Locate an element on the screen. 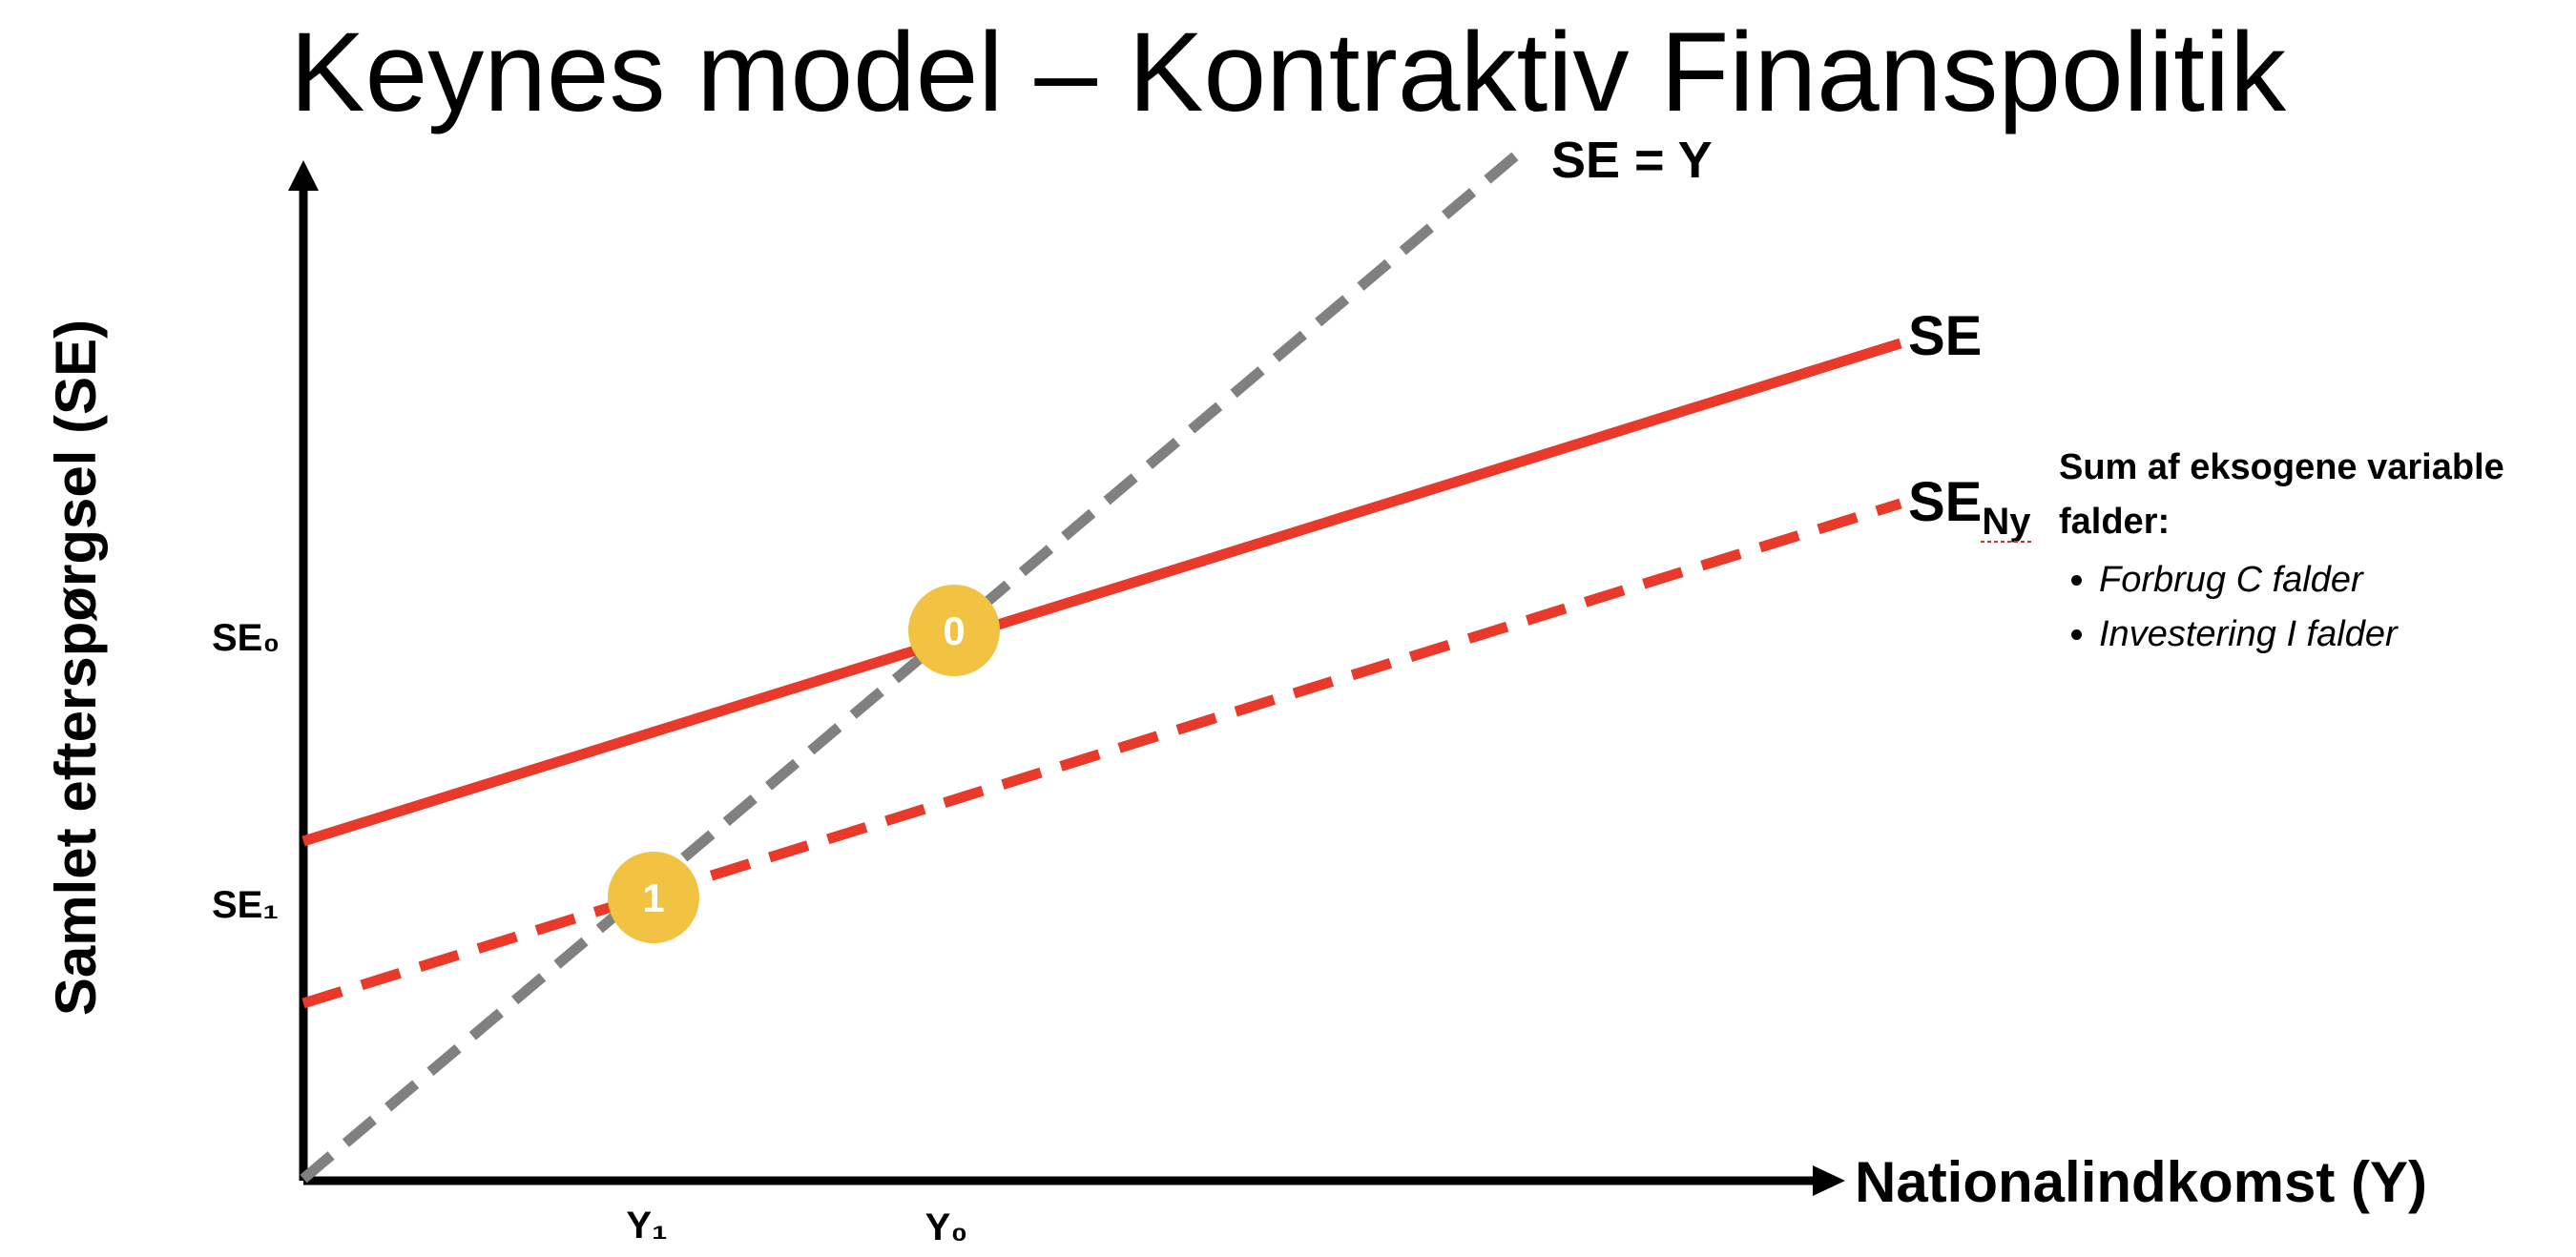 Image resolution: width=2576 pixels, height=1257 pixels. y-tick-se0: SE₀ is located at coordinates (246, 638).